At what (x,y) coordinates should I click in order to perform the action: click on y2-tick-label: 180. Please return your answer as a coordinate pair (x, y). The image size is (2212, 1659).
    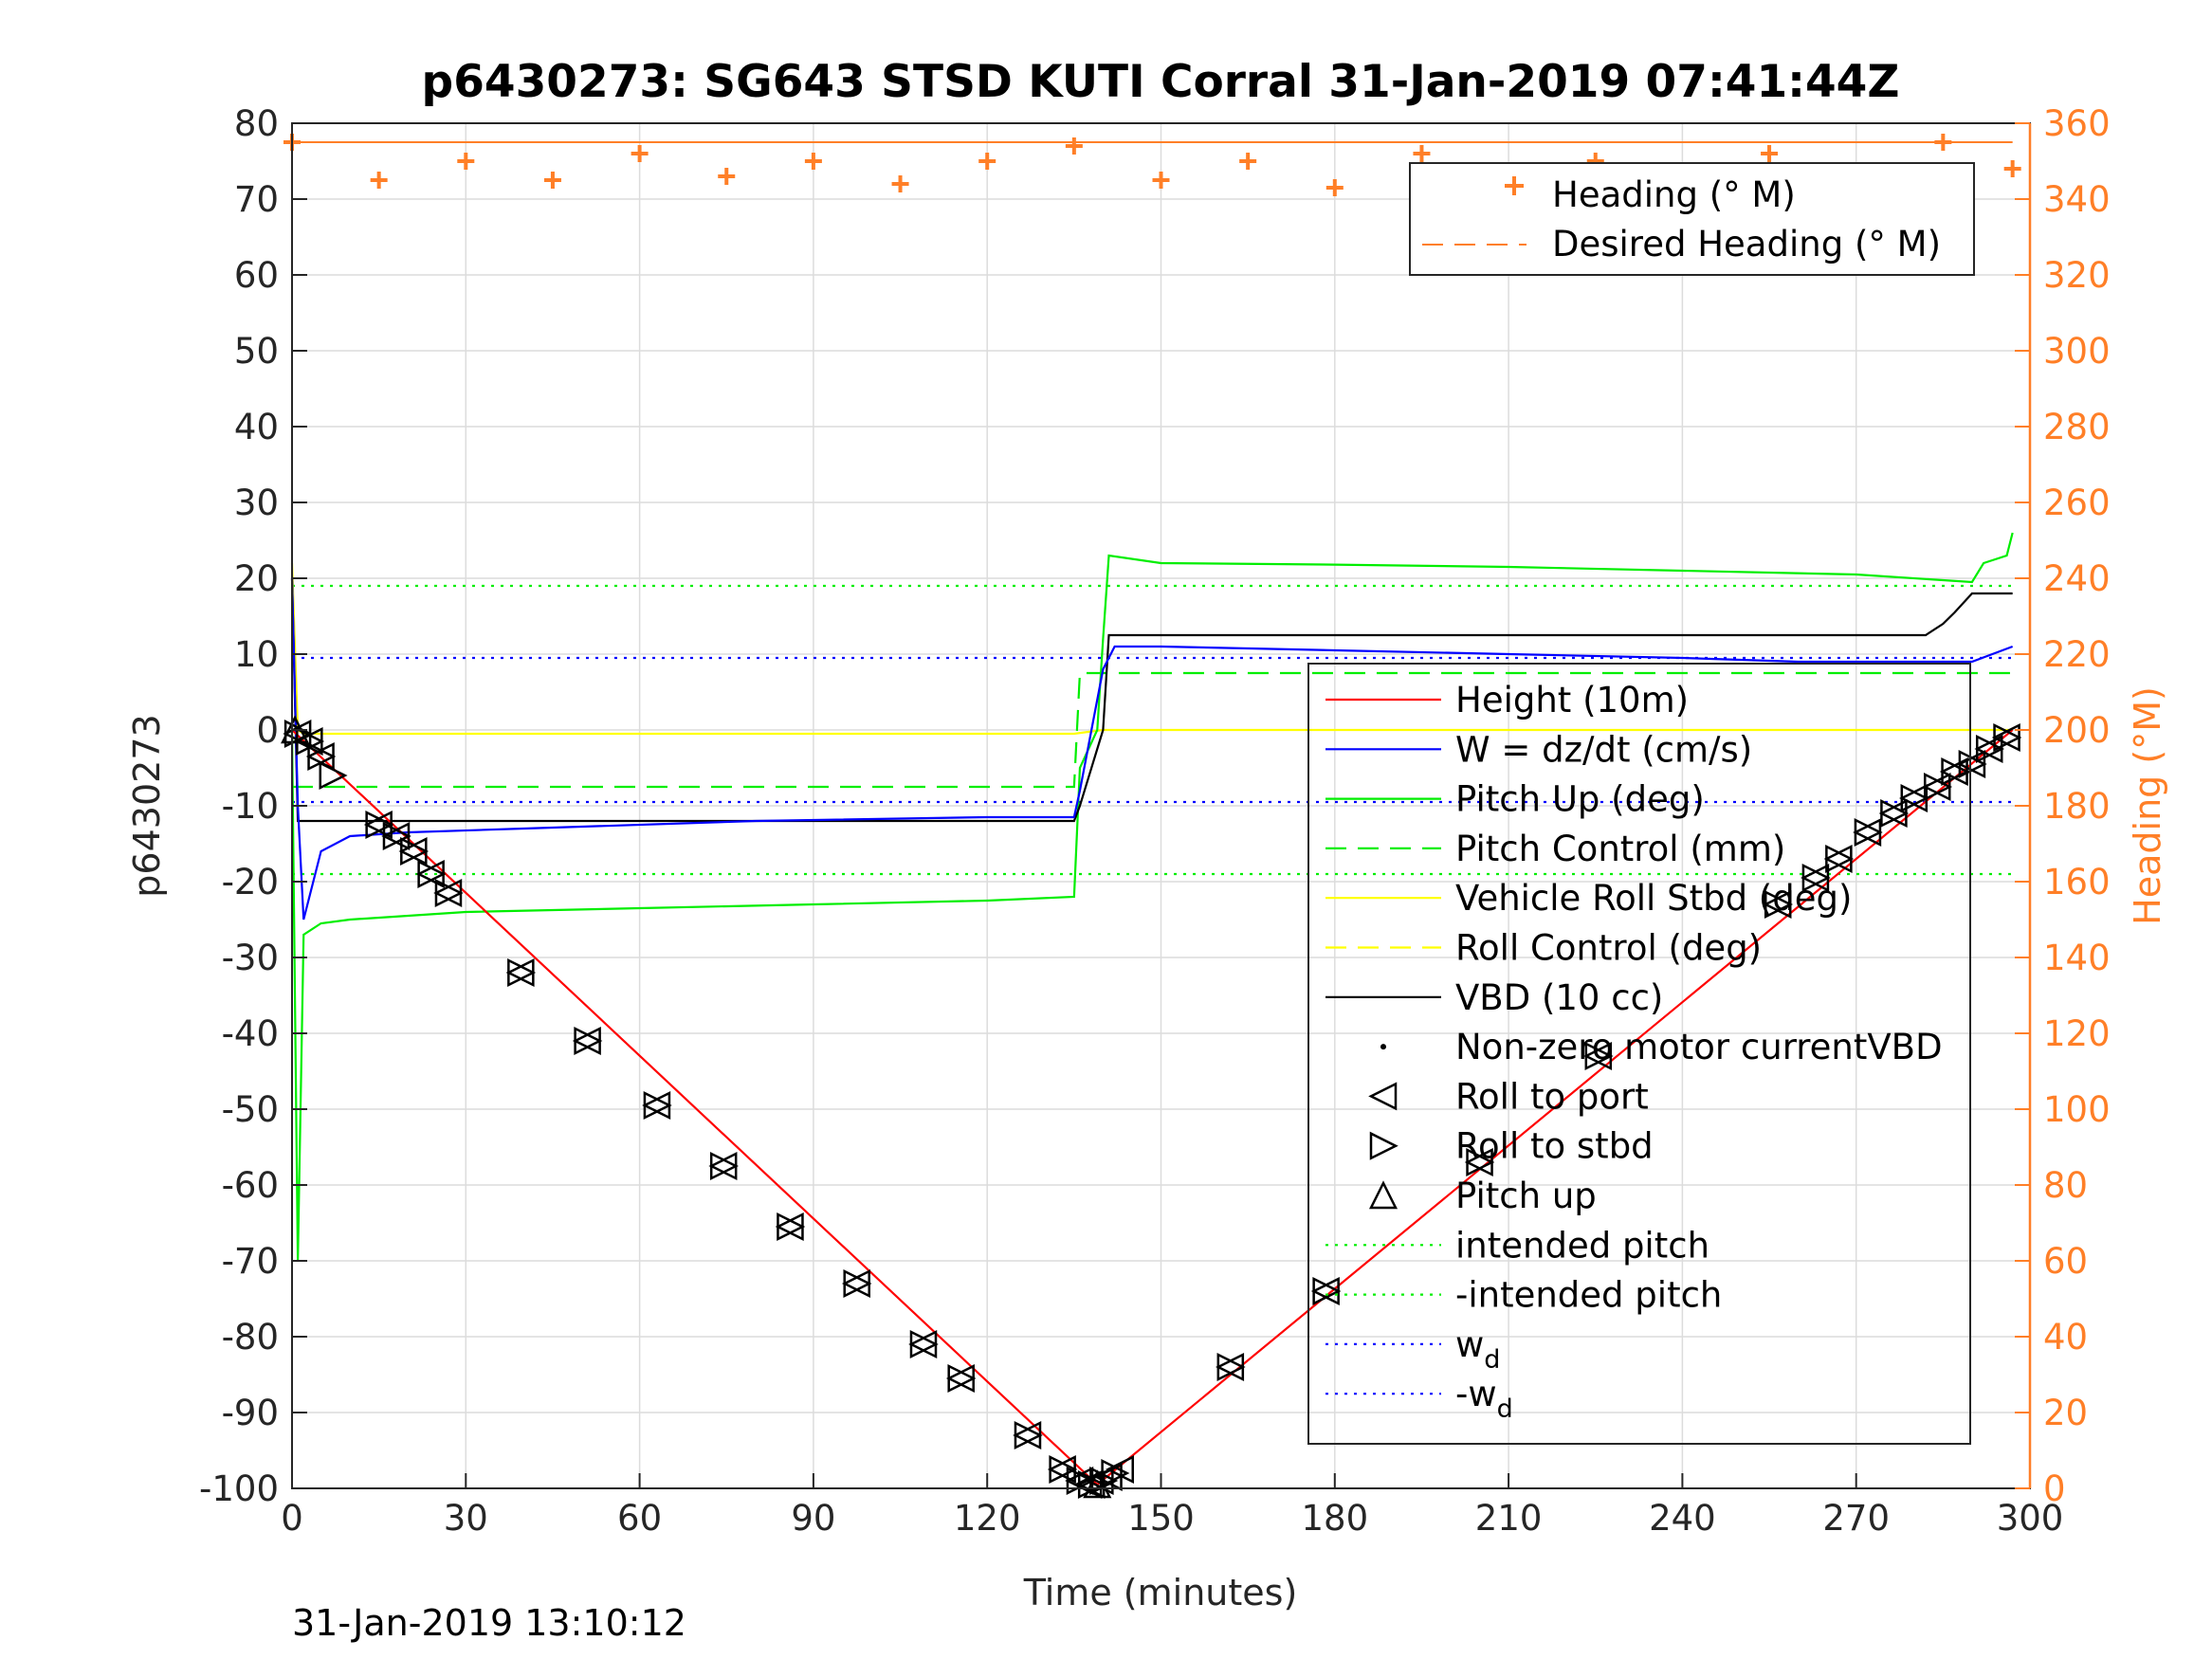
    Looking at the image, I should click on (2077, 806).